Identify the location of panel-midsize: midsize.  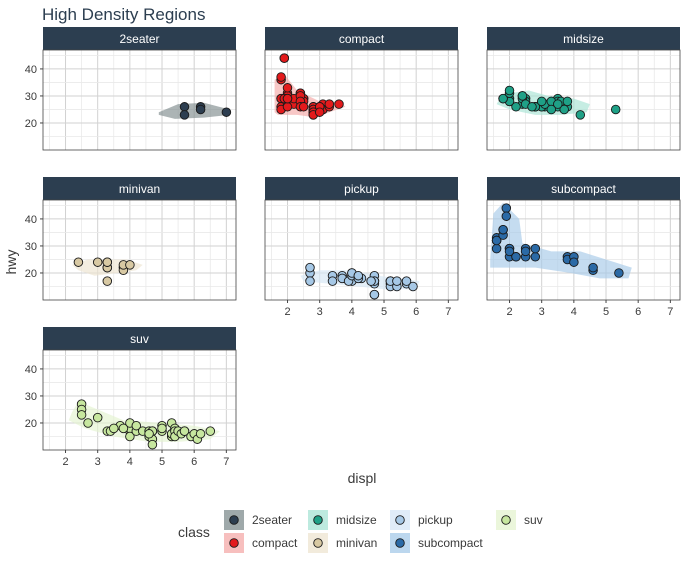
(583, 89).